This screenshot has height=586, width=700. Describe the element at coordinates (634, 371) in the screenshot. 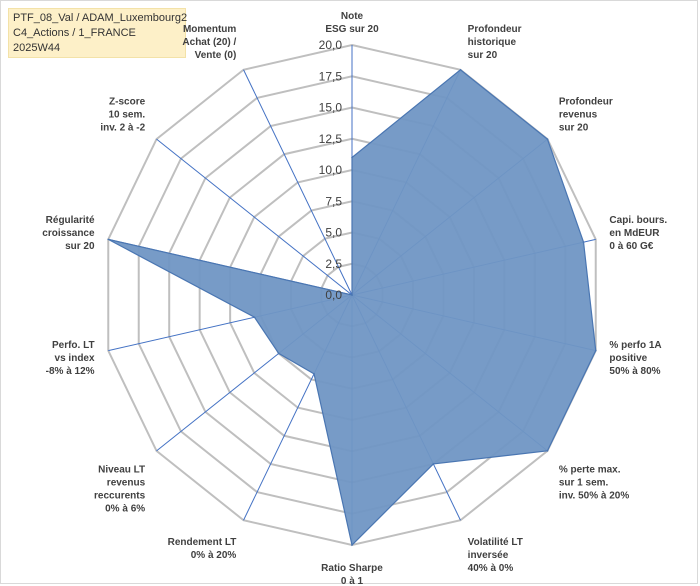

I see `axis-label-line: 50% à 80%` at that location.